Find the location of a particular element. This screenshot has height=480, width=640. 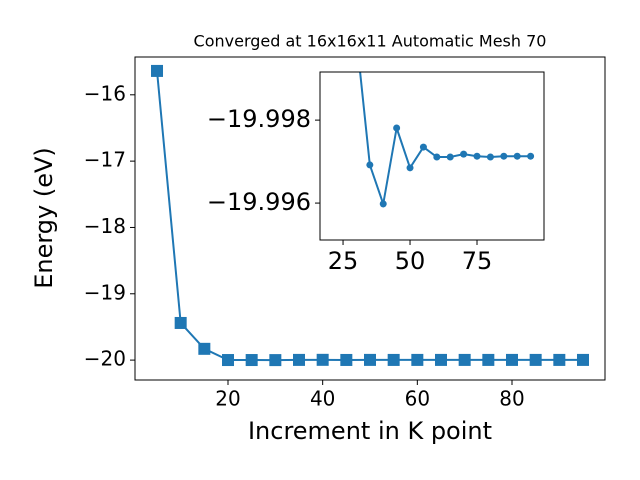

y-tick-label: −19 is located at coordinates (105, 292).